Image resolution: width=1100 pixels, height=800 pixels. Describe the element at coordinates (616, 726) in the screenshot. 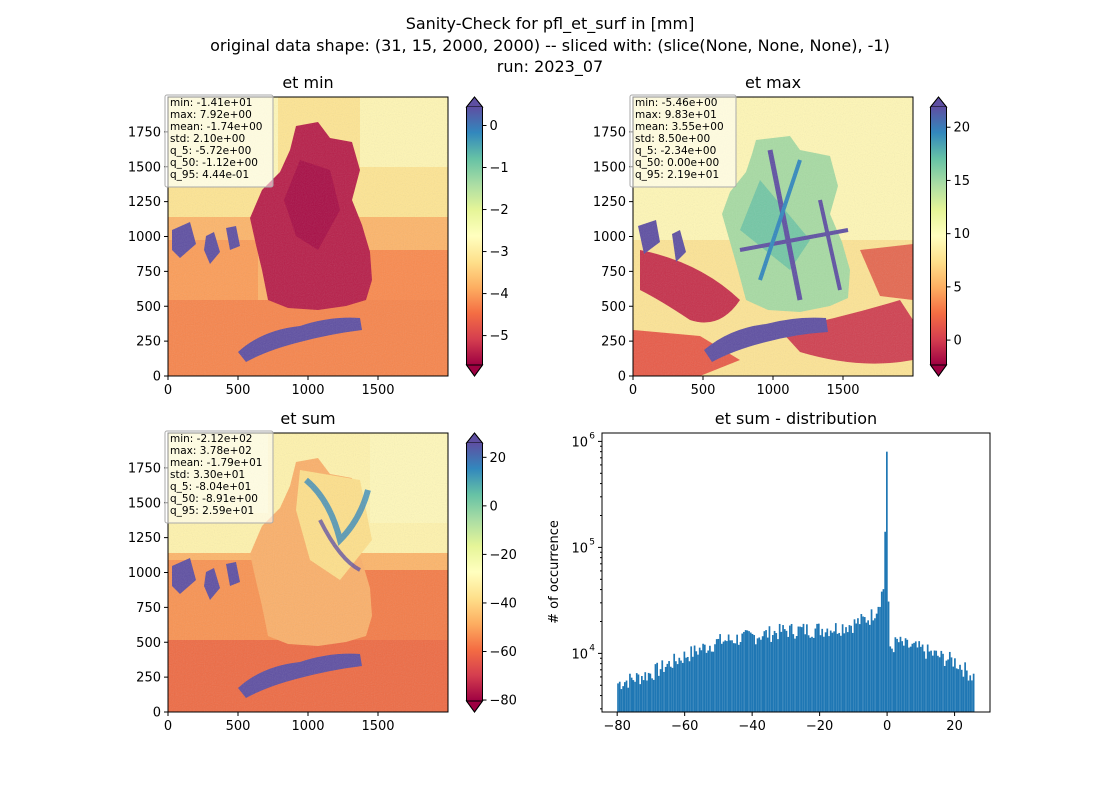

I see `x-tick-label: −80` at that location.